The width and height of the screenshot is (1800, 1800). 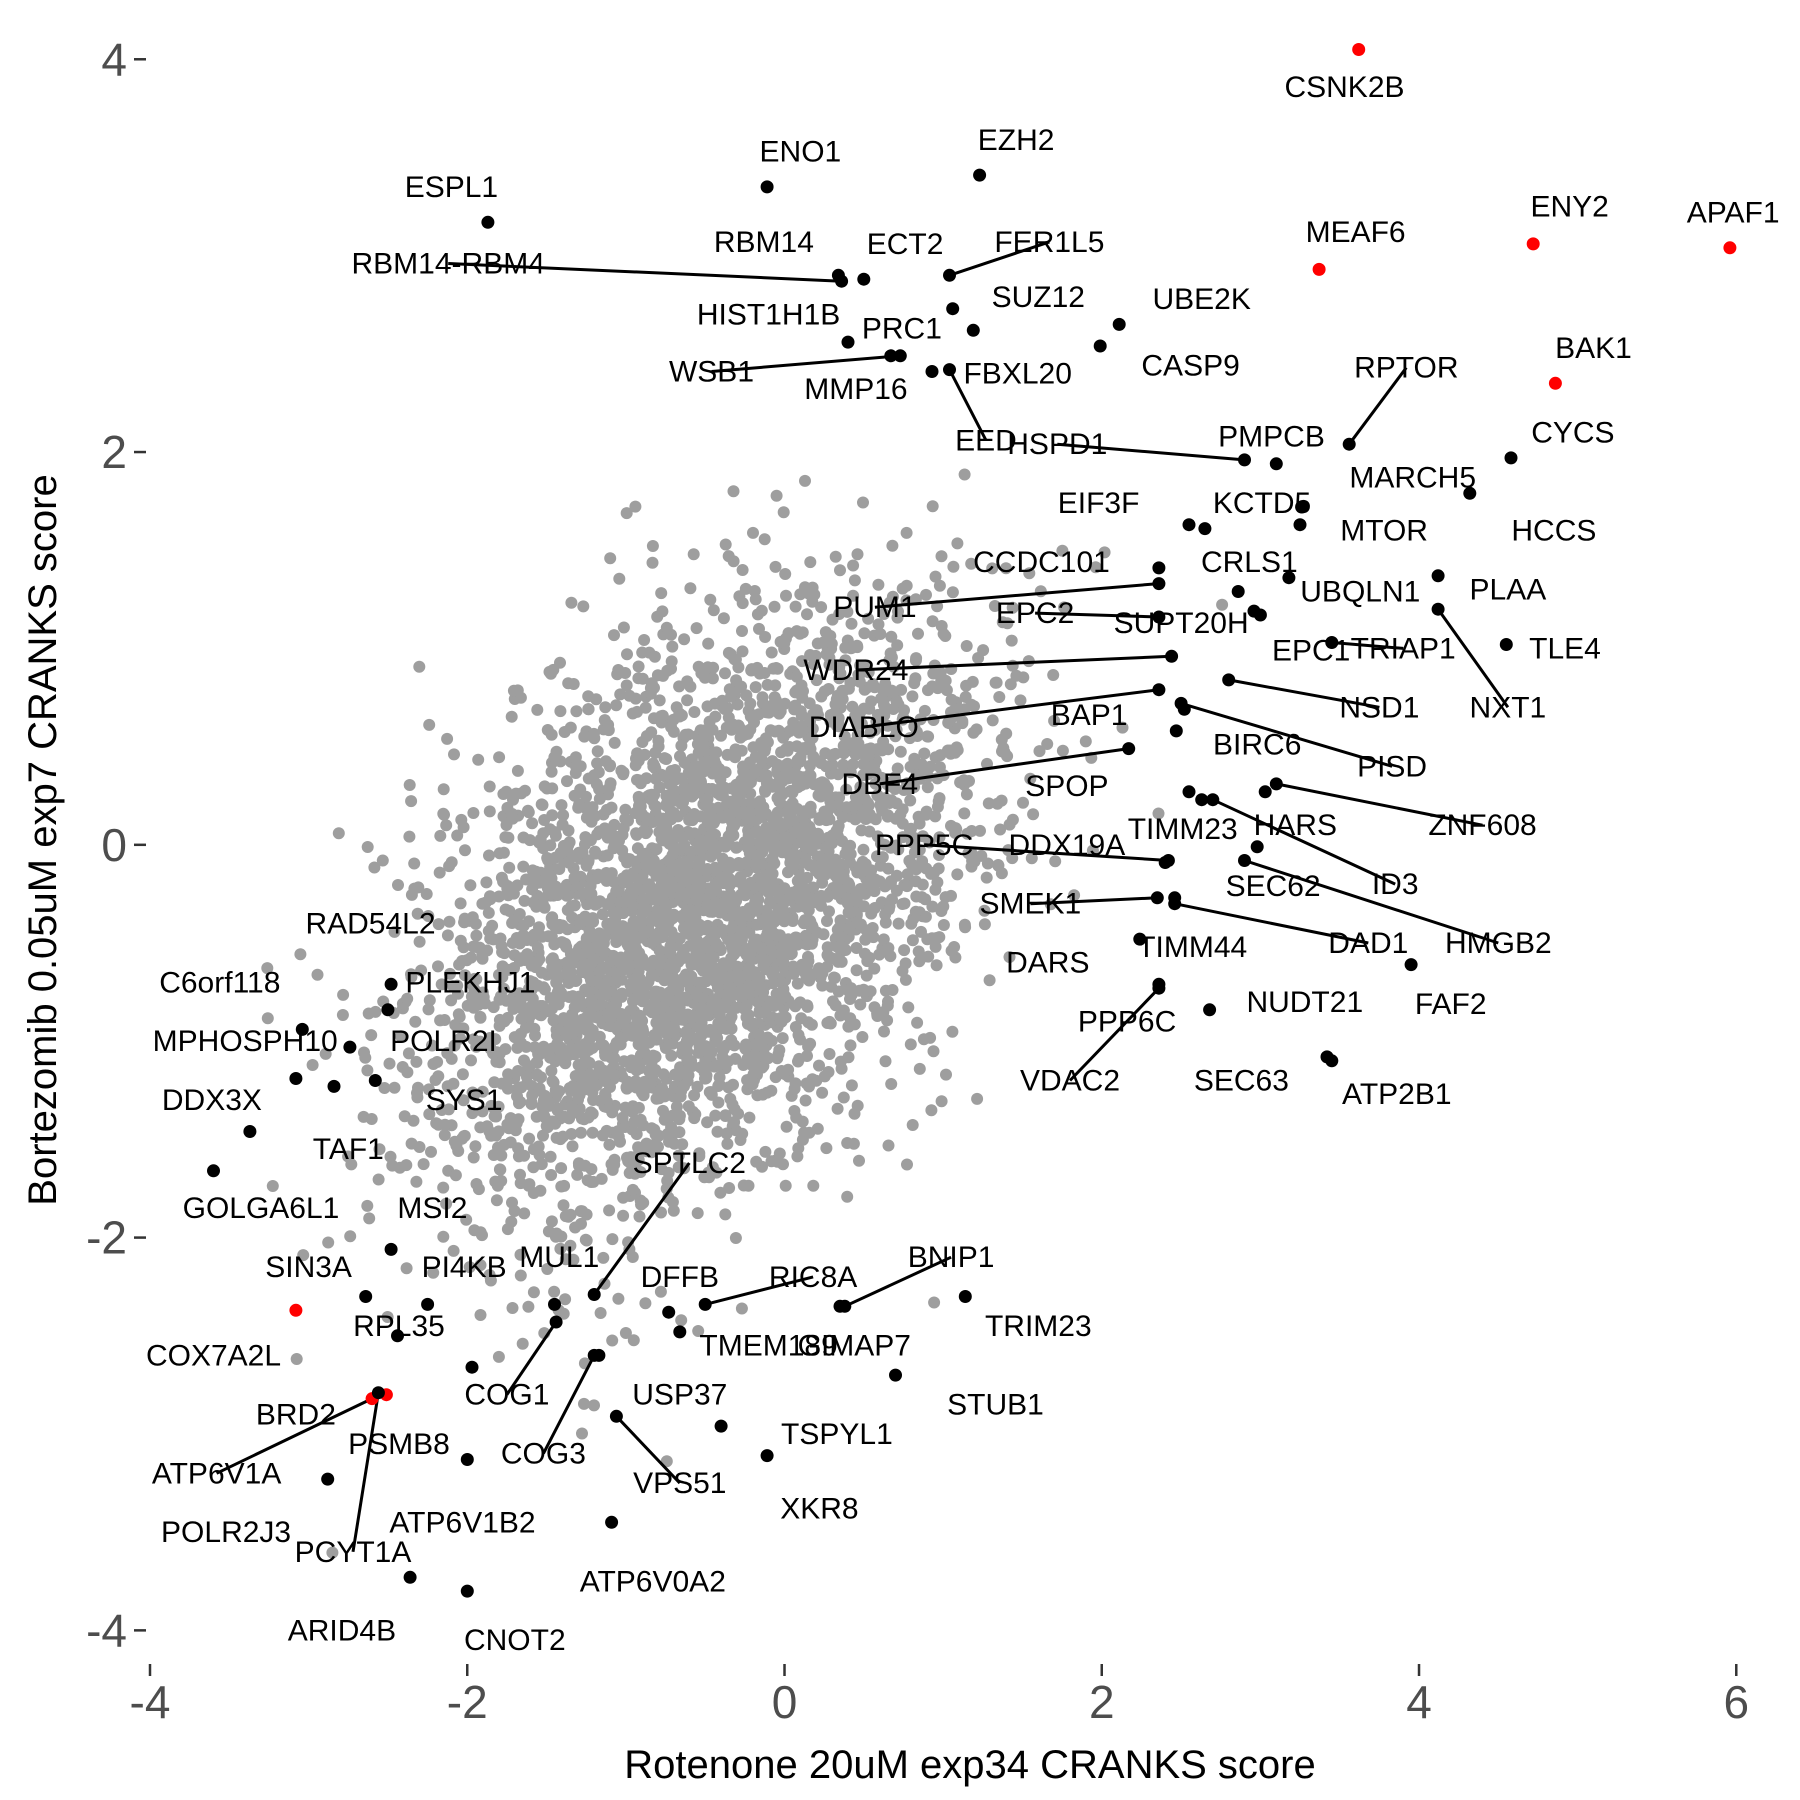 What do you see at coordinates (1273, 886) in the screenshot?
I see `point-label: SEC62` at bounding box center [1273, 886].